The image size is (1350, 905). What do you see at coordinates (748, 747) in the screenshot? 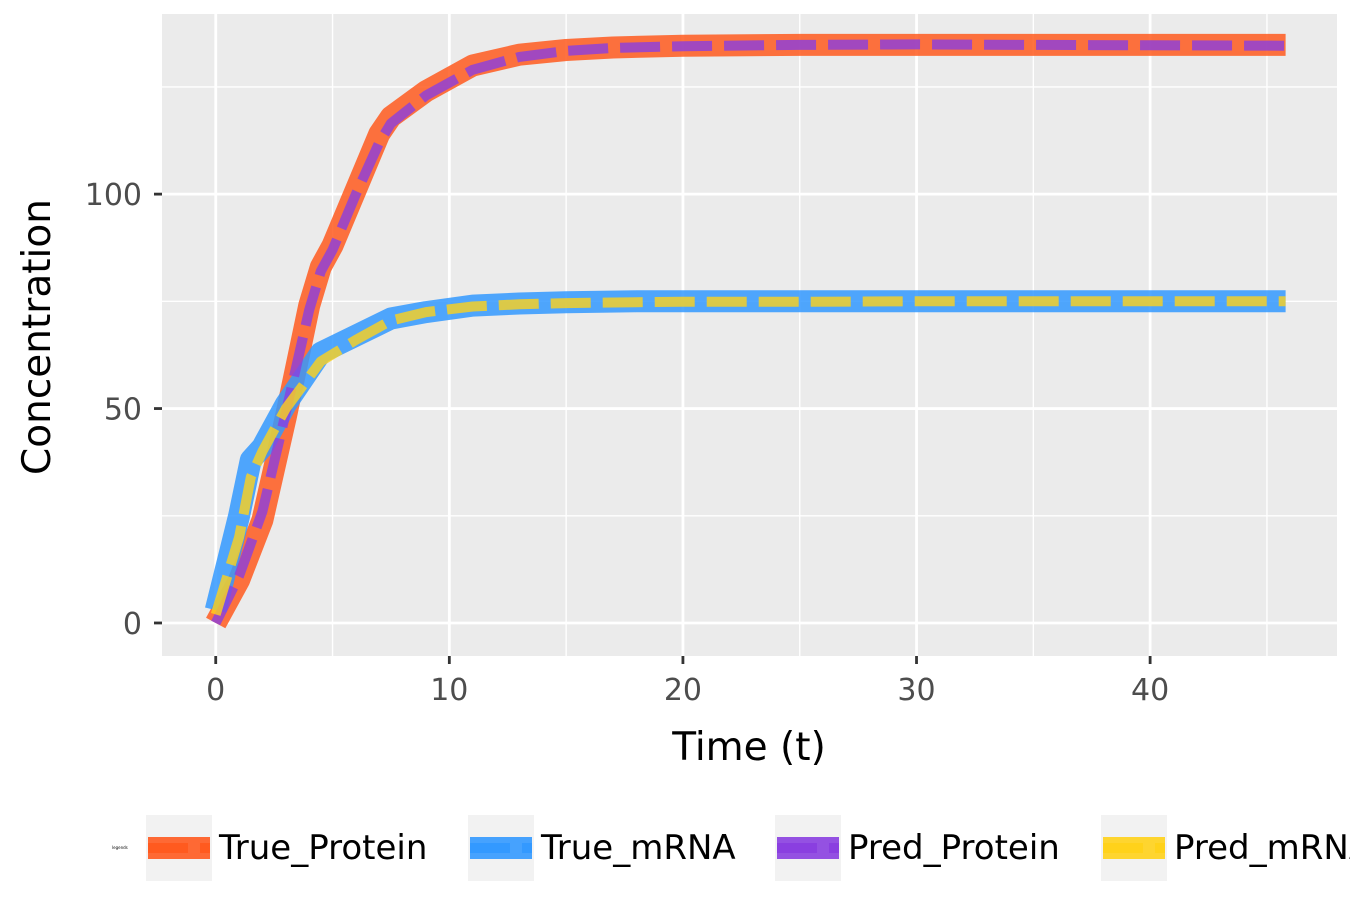
I see `x-axis-title: Time (t)` at bounding box center [748, 747].